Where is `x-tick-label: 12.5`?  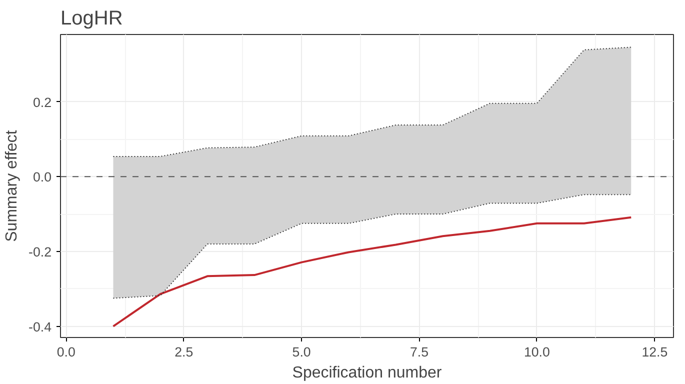
x-tick-label: 12.5 is located at coordinates (655, 352).